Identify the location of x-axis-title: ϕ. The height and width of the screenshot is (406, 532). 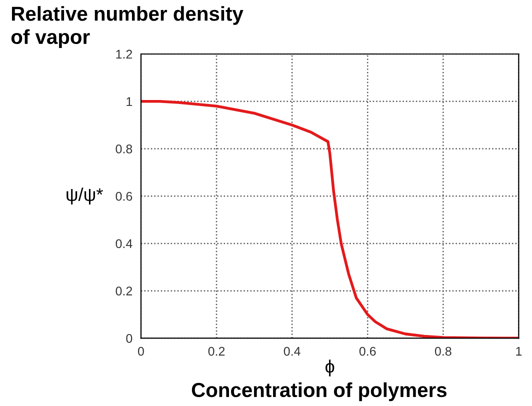
(329, 368).